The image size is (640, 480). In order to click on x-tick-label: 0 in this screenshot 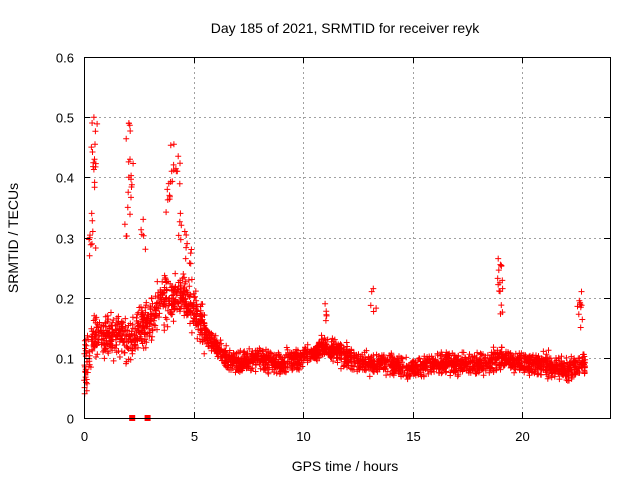, I will do `click(84, 436)`.